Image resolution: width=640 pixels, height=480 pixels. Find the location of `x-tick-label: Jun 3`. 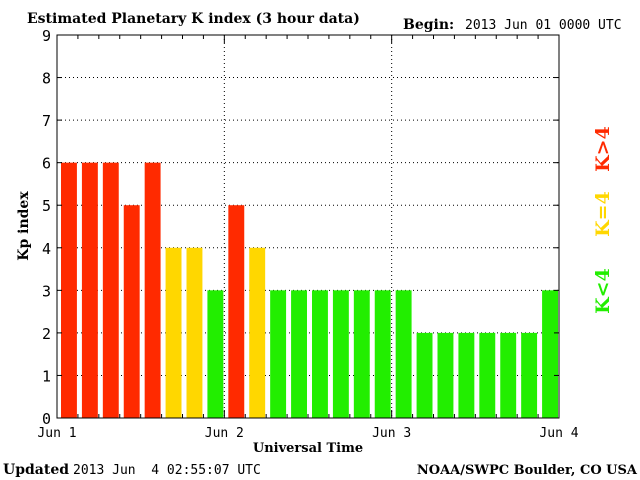

x-tick-label: Jun 3 is located at coordinates (391, 433).